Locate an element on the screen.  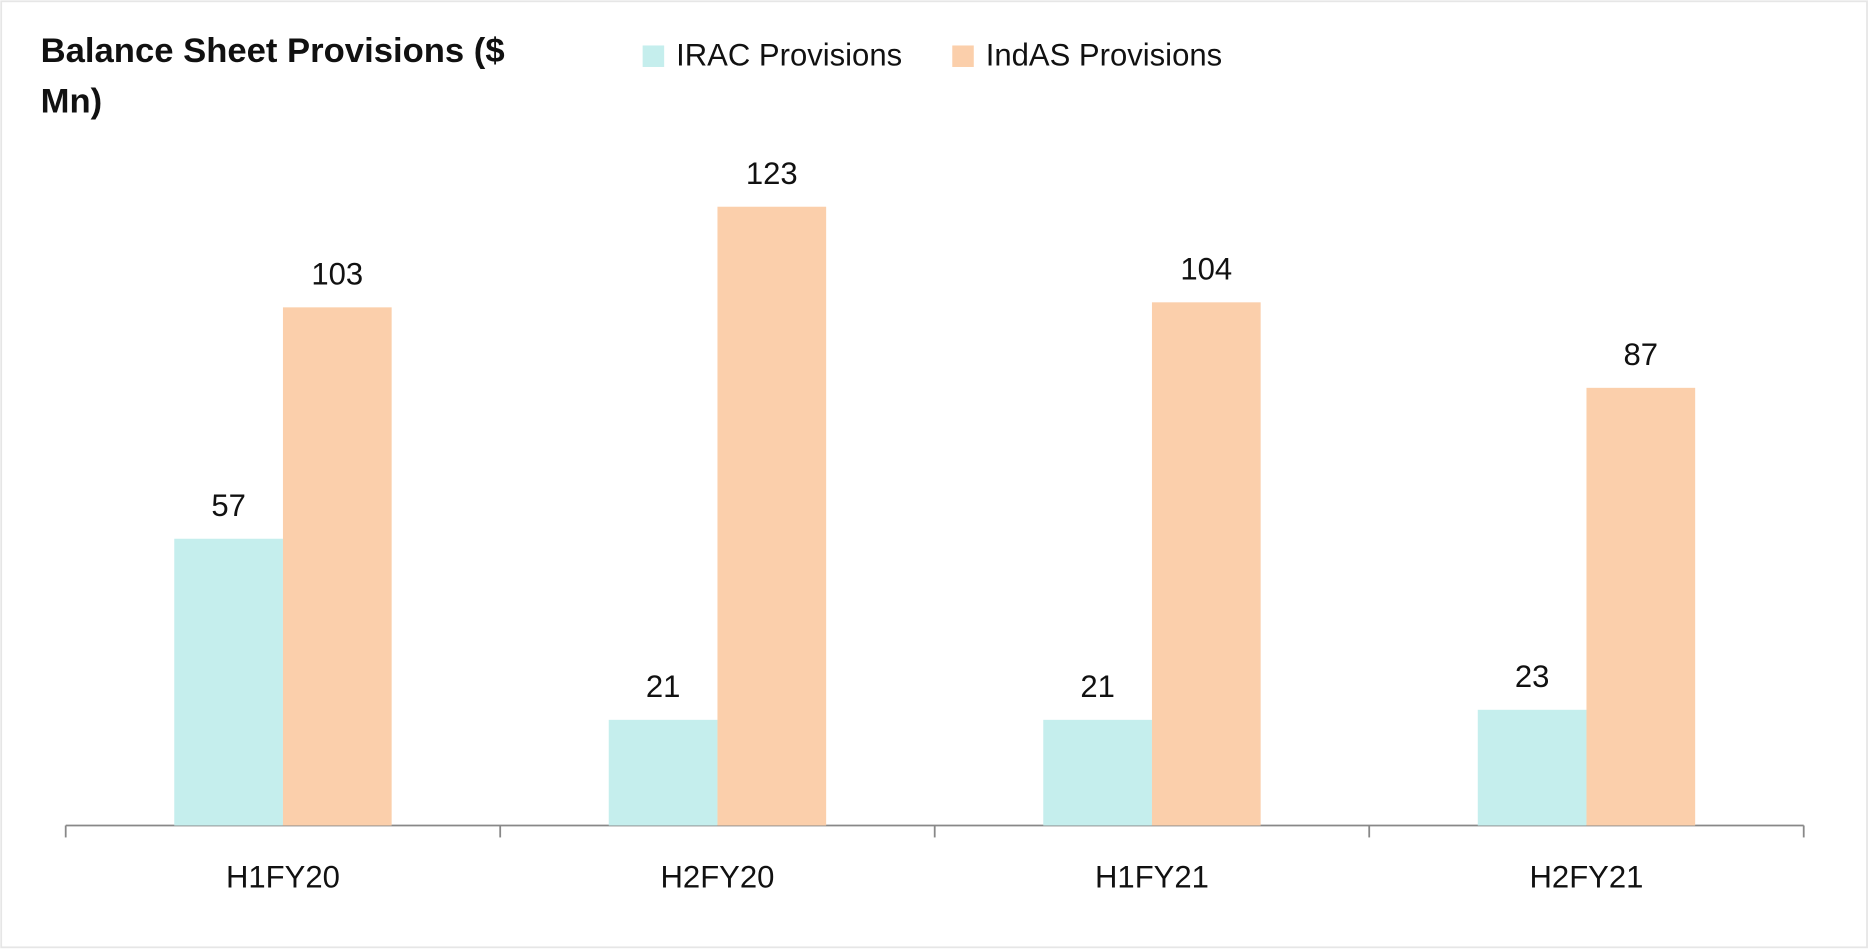
legend-label: IRAC Provisions is located at coordinates (789, 55).